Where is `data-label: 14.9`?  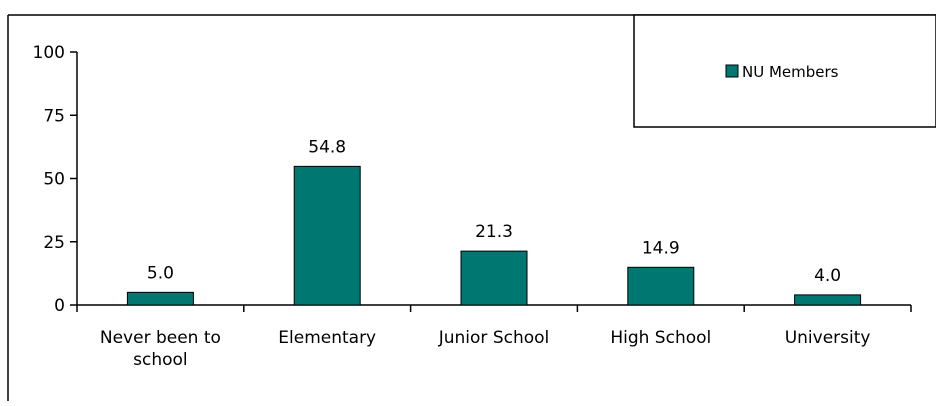
data-label: 14.9 is located at coordinates (661, 248).